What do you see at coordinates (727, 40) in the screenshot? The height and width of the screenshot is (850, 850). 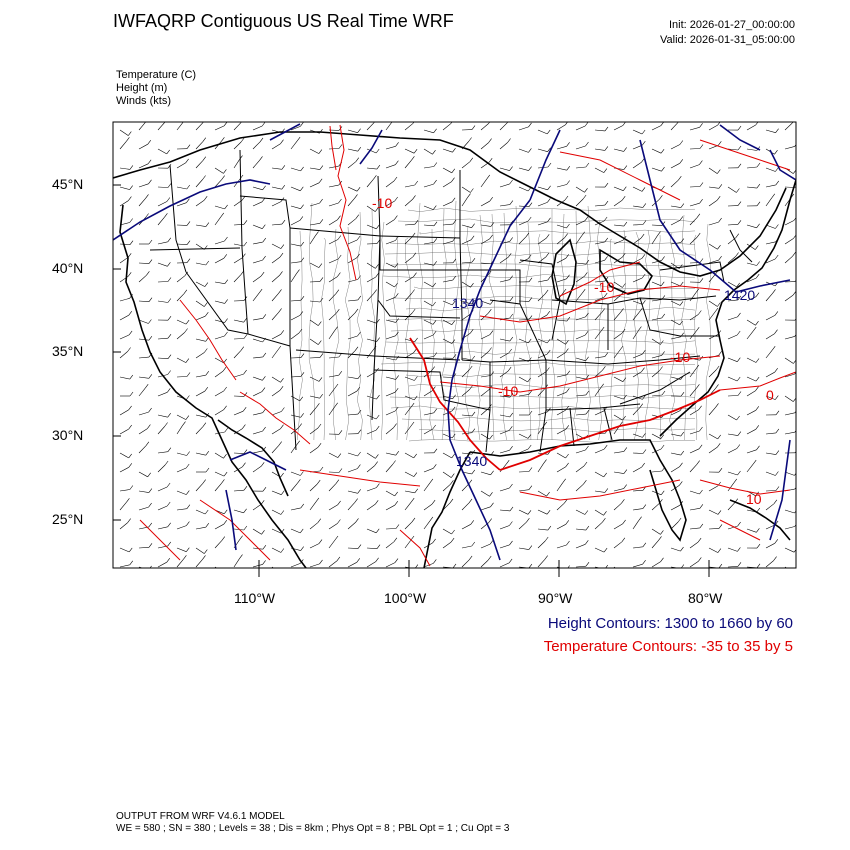 I see `valid-time: Valid: 2026-01-31_05:00:00` at bounding box center [727, 40].